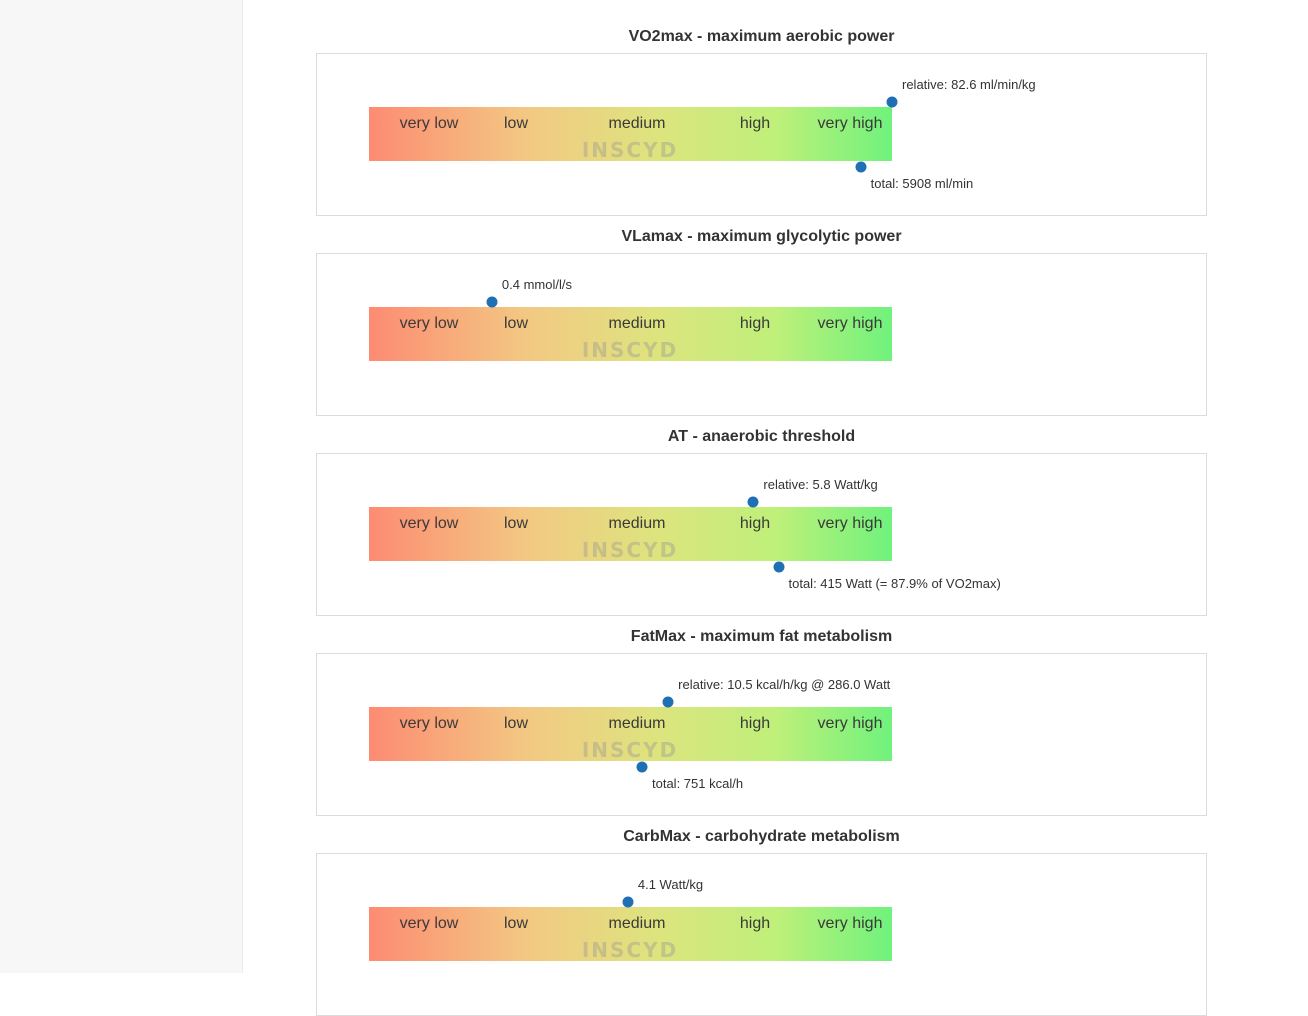 The height and width of the screenshot is (1016, 1308). What do you see at coordinates (761, 36) in the screenshot?
I see `section-title: VO2max - maximum aerobic power` at bounding box center [761, 36].